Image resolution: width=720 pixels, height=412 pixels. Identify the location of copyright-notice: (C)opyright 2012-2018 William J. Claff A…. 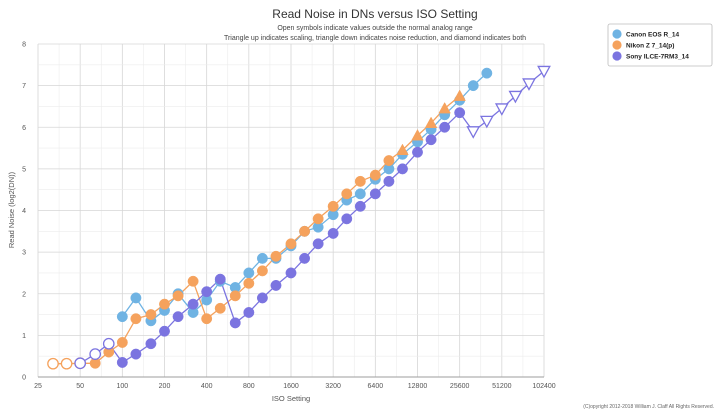
(648, 407).